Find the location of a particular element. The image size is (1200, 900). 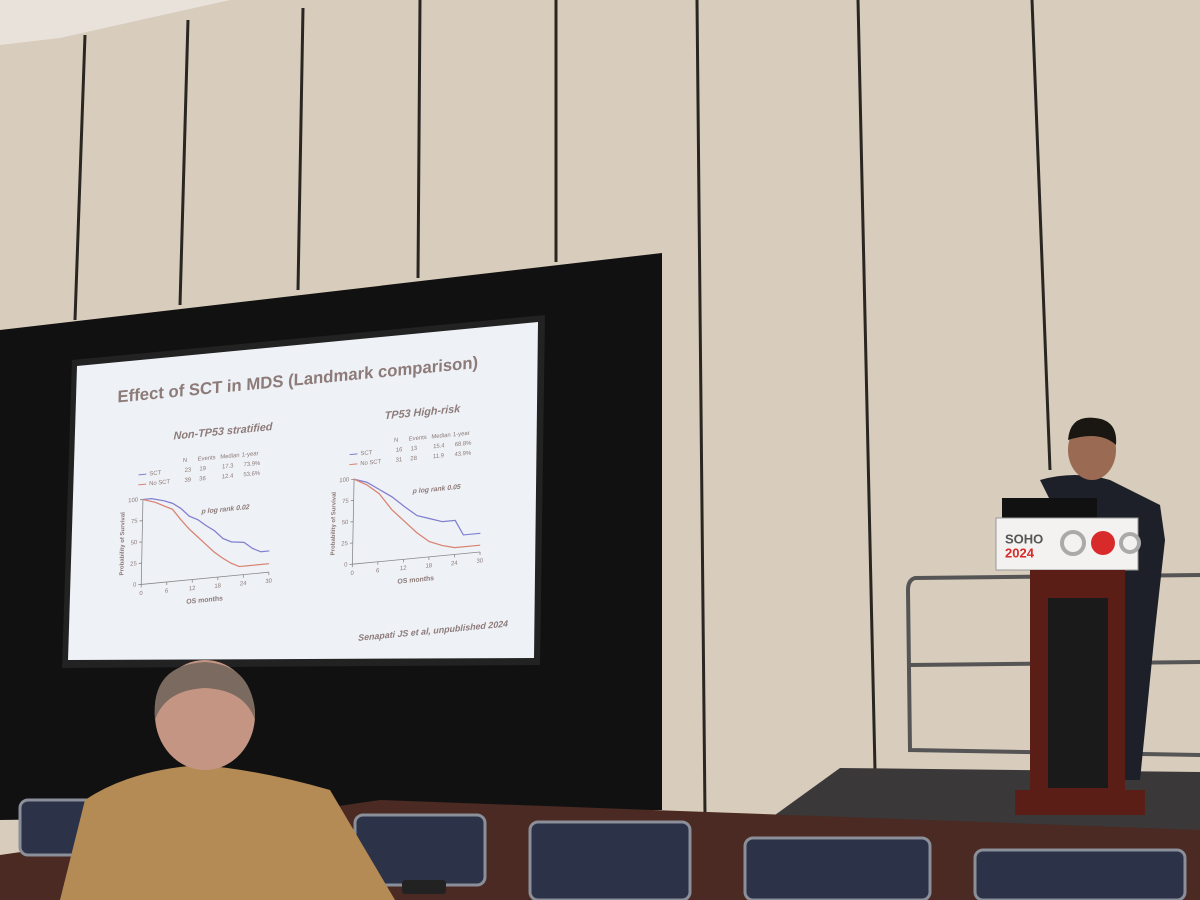

table-cell: 28 is located at coordinates (413, 459).